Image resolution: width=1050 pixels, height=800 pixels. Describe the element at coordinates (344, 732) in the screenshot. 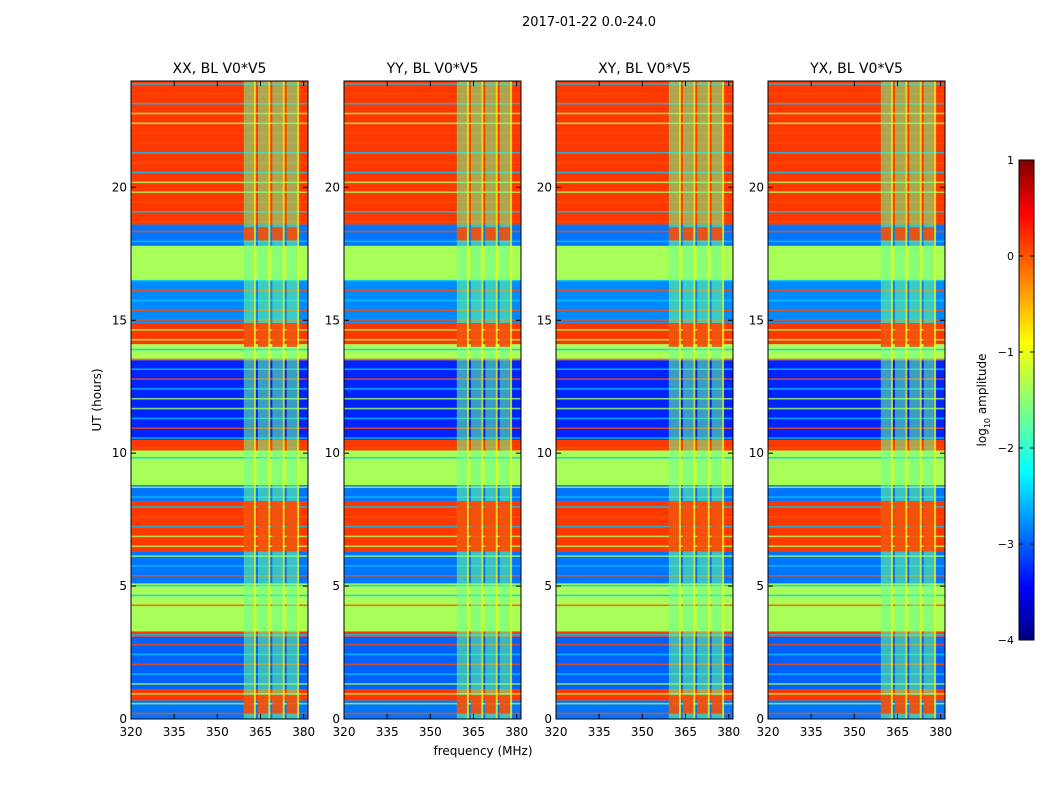

I see `x-tick-label: 320` at that location.